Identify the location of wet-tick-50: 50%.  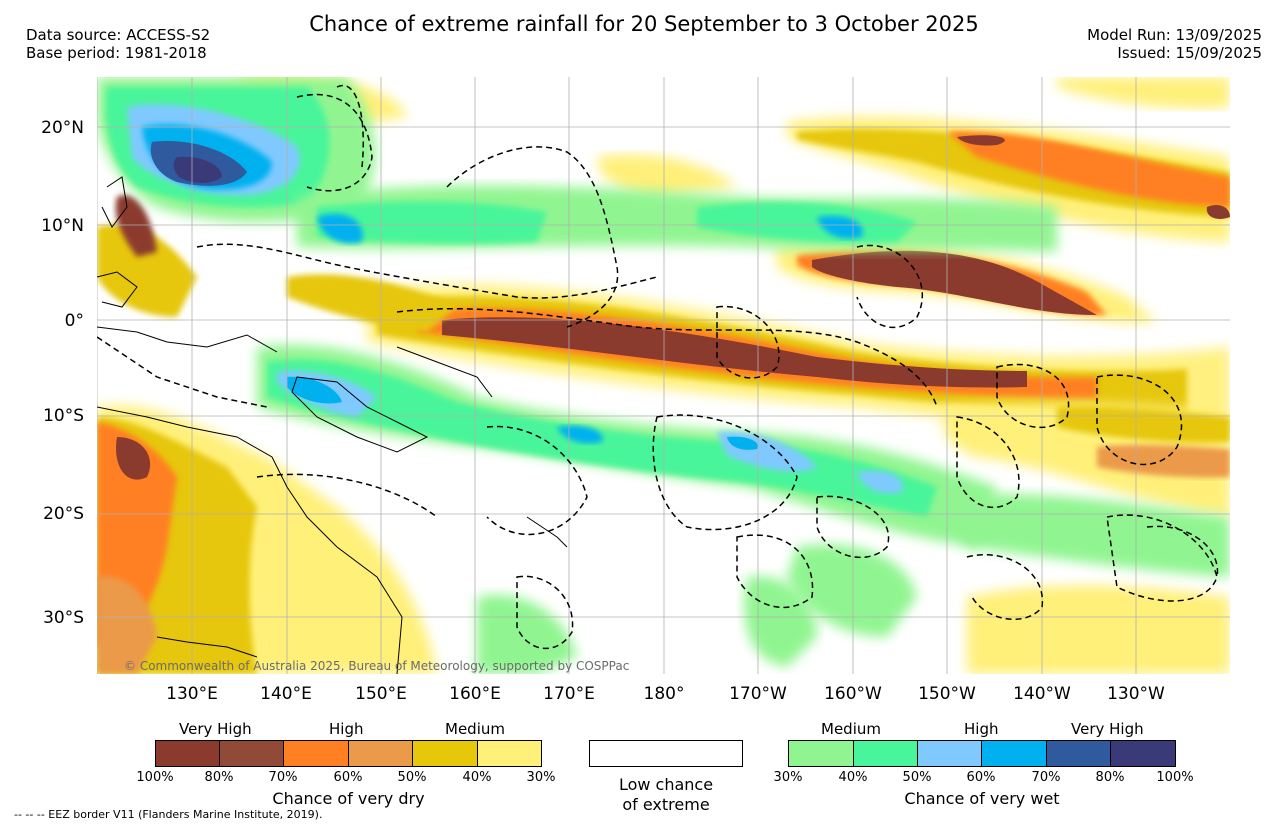
(917, 777).